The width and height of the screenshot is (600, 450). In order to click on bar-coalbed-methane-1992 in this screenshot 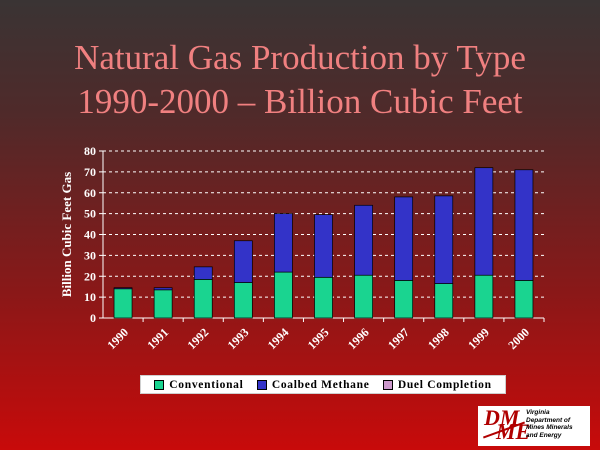, I will do `click(203, 273)`.